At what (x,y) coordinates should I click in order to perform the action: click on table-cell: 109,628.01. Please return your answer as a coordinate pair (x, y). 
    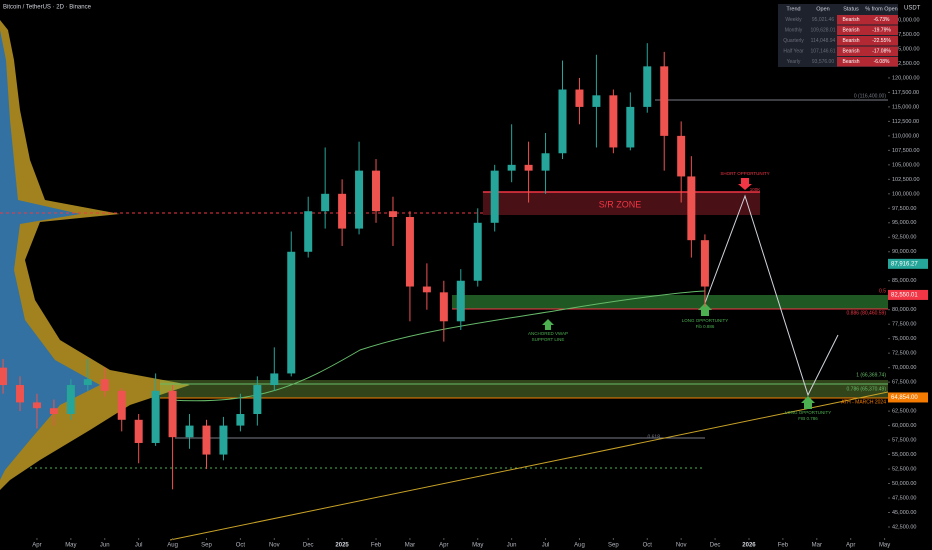
    Looking at the image, I should click on (822, 31).